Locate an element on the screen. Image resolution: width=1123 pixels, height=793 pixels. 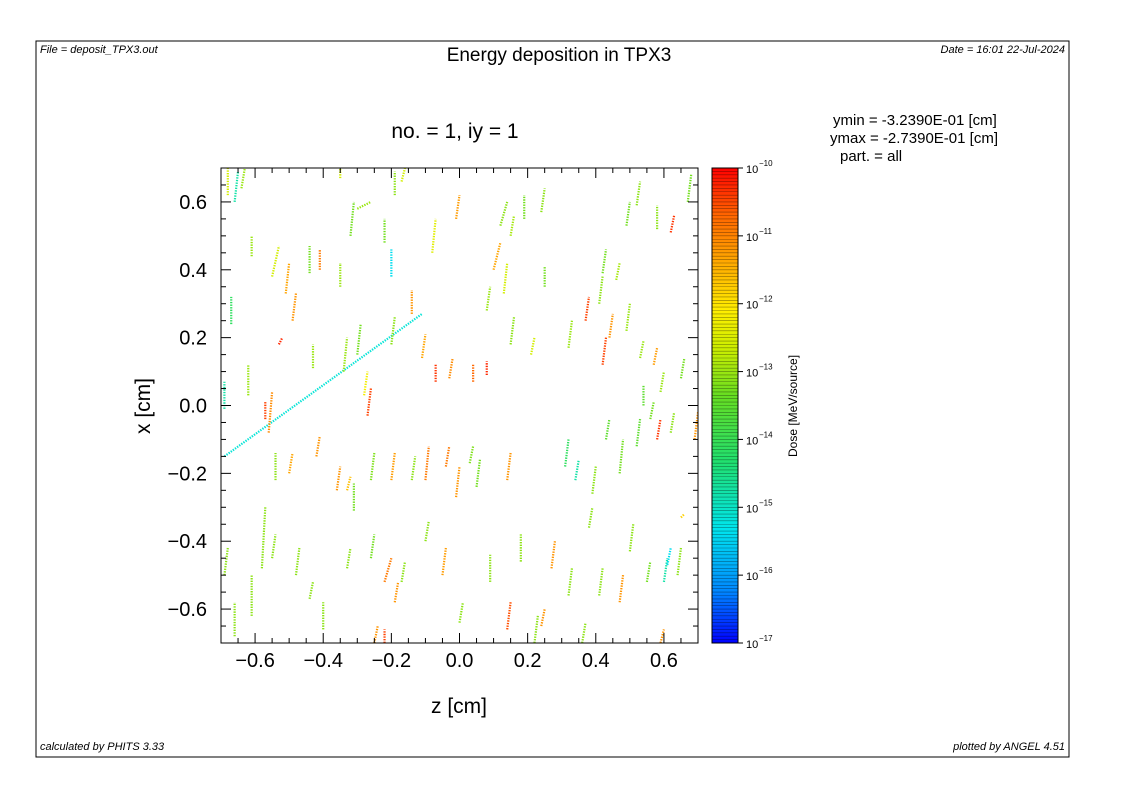
x-tick-label: 0.2 is located at coordinates (528, 661).